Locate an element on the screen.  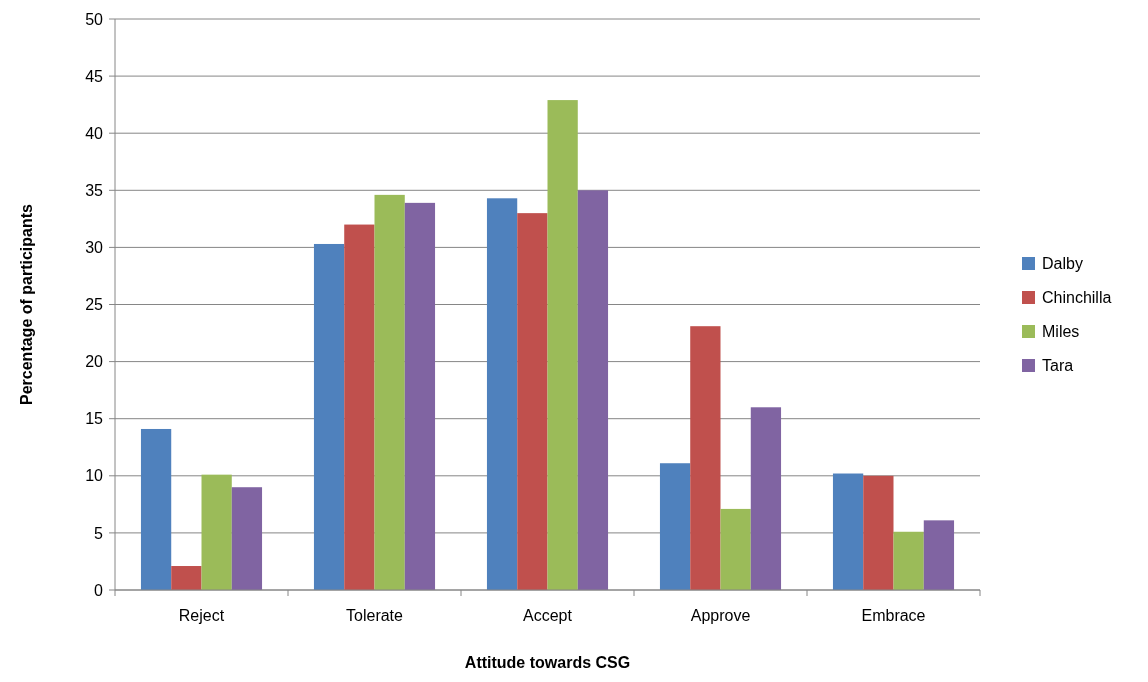
x-tick-label: Approve is located at coordinates (720, 615).